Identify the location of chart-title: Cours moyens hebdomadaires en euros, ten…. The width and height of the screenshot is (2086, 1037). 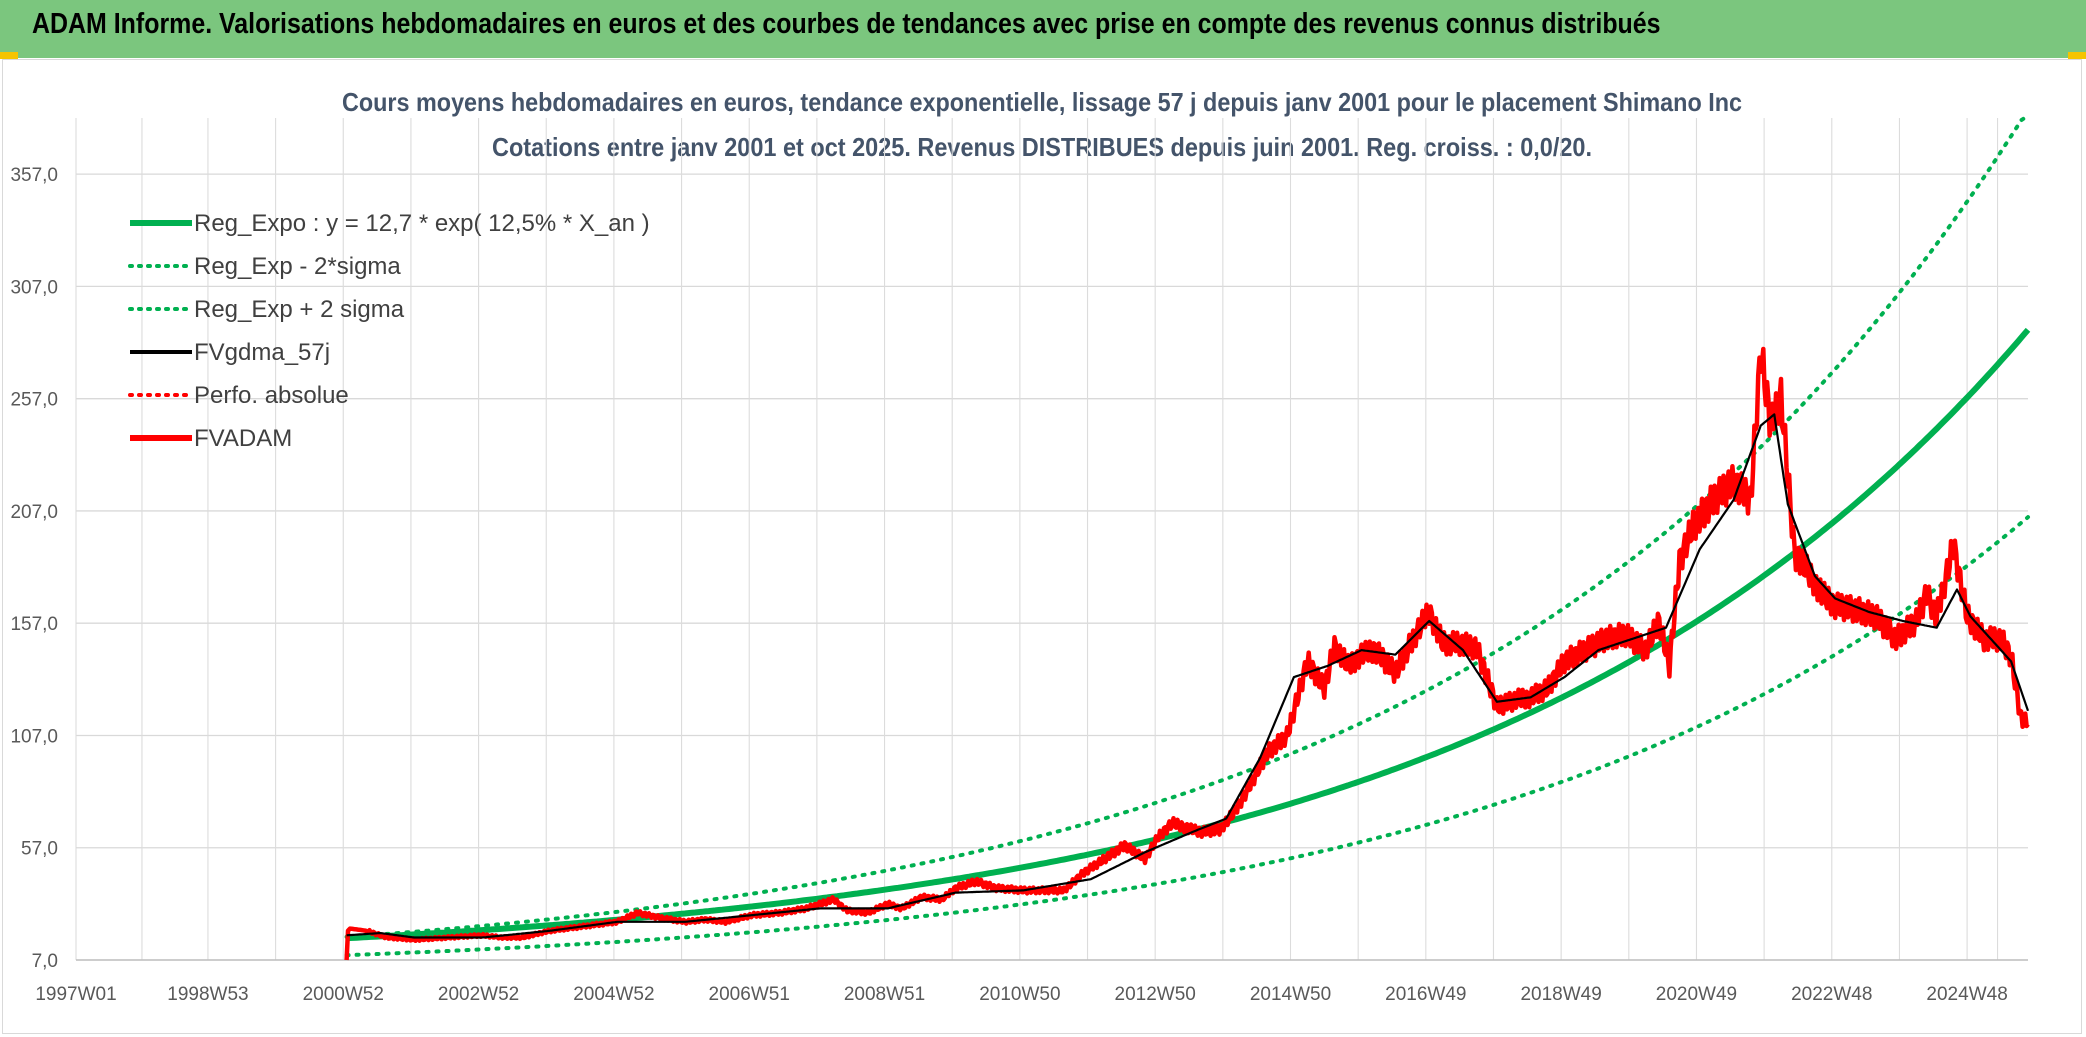
(1042, 102).